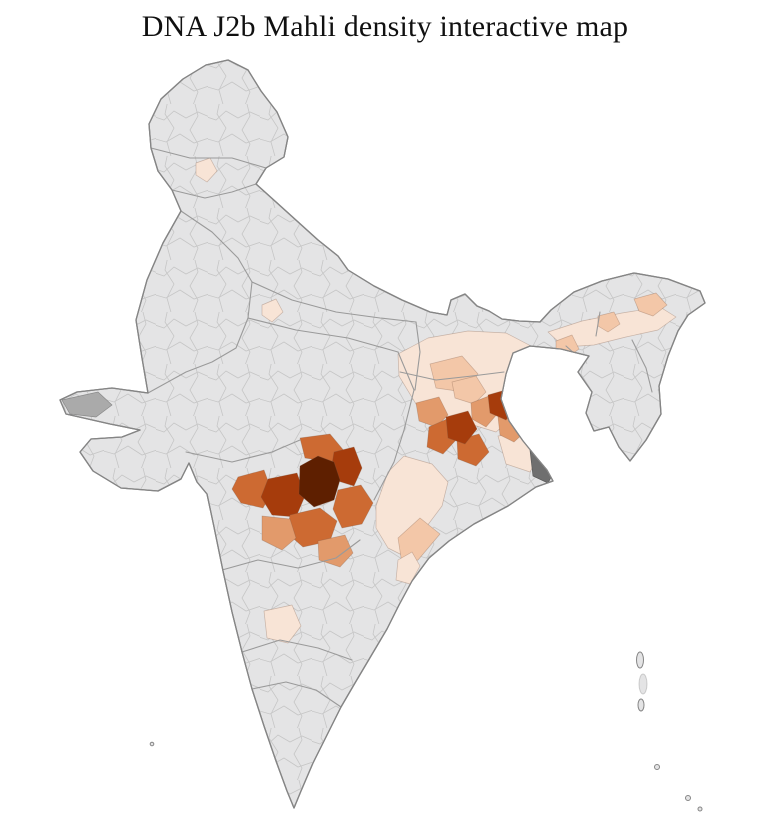 The image size is (770, 813). What do you see at coordinates (641, 705) in the screenshot?
I see `andaman-island-south` at bounding box center [641, 705].